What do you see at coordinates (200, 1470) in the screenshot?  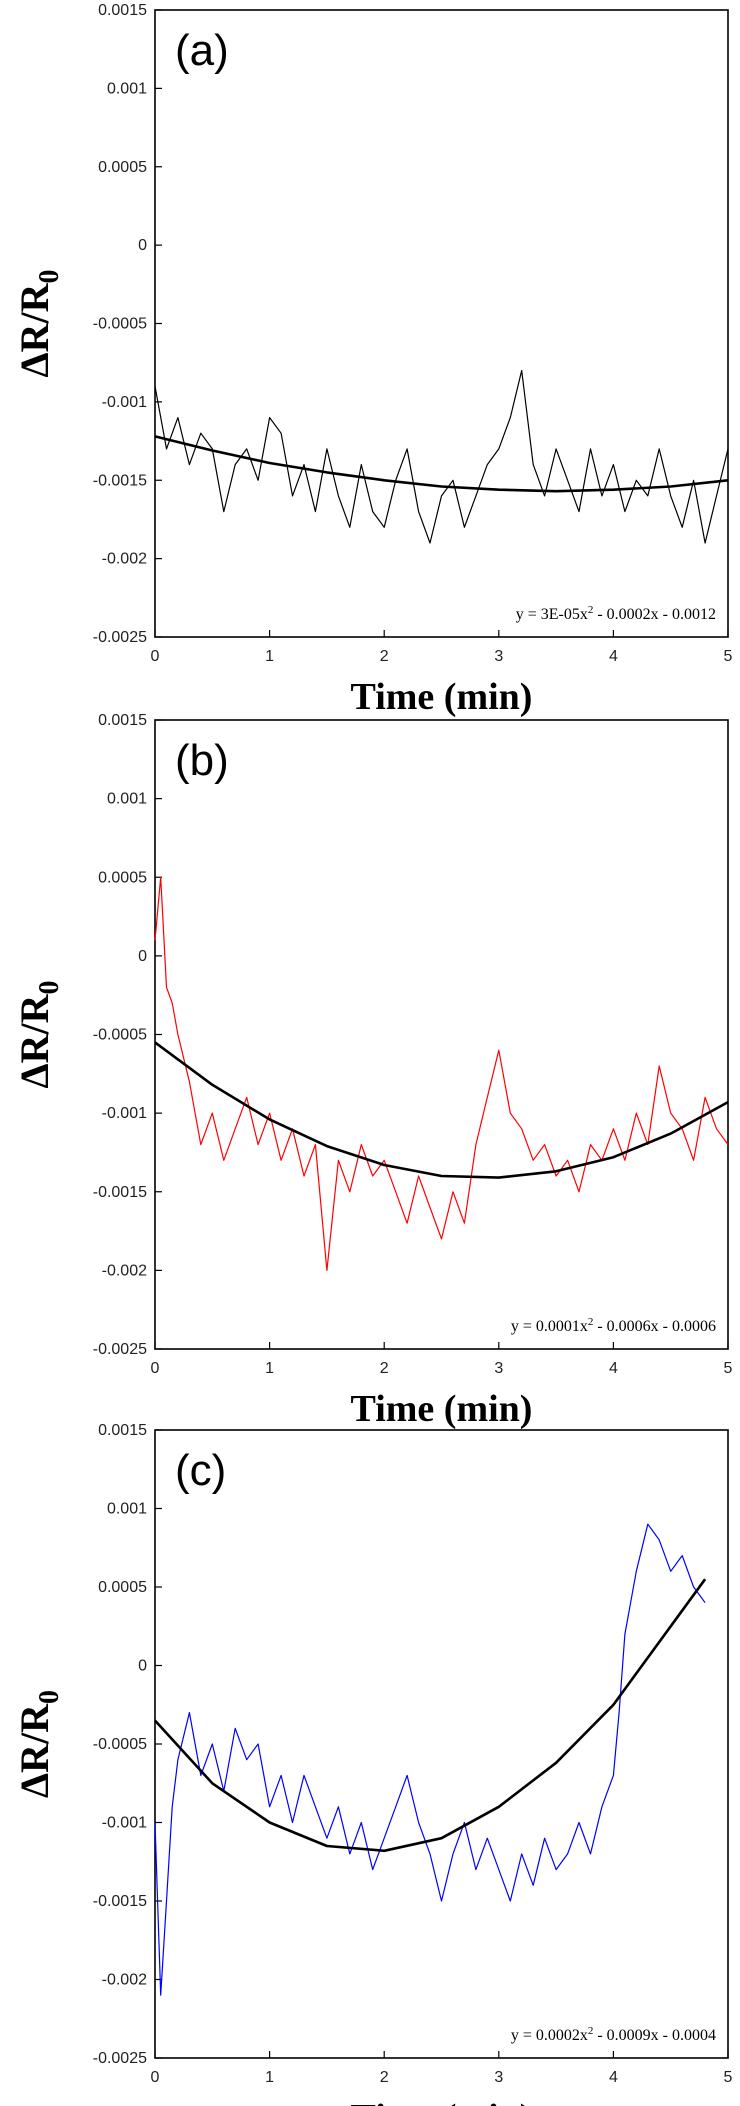 I see `panel-label: (c)` at bounding box center [200, 1470].